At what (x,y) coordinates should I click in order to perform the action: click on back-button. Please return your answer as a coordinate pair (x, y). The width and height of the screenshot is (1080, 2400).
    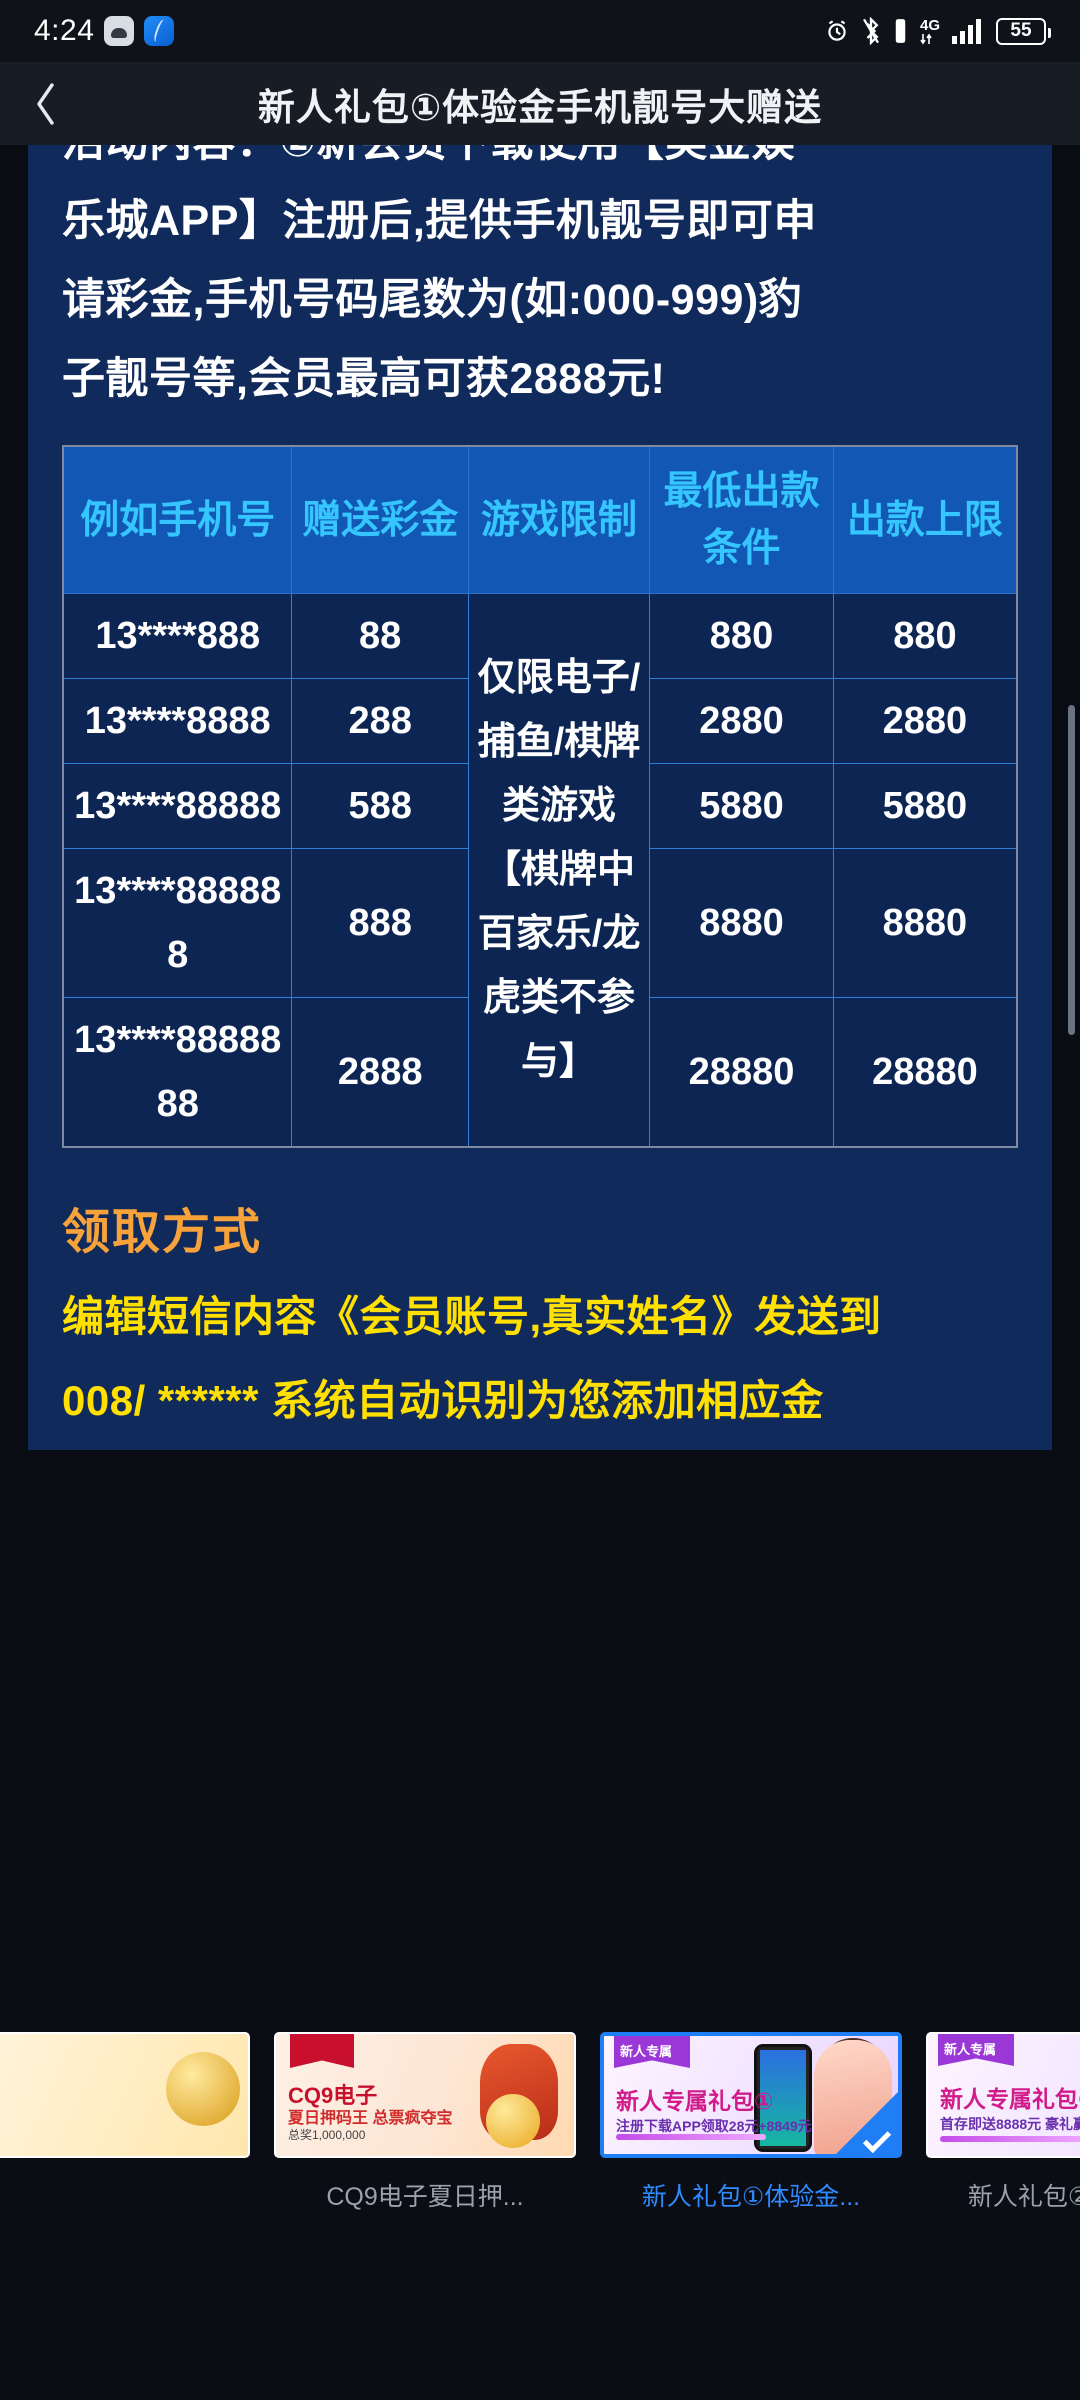
    Looking at the image, I should click on (46, 103).